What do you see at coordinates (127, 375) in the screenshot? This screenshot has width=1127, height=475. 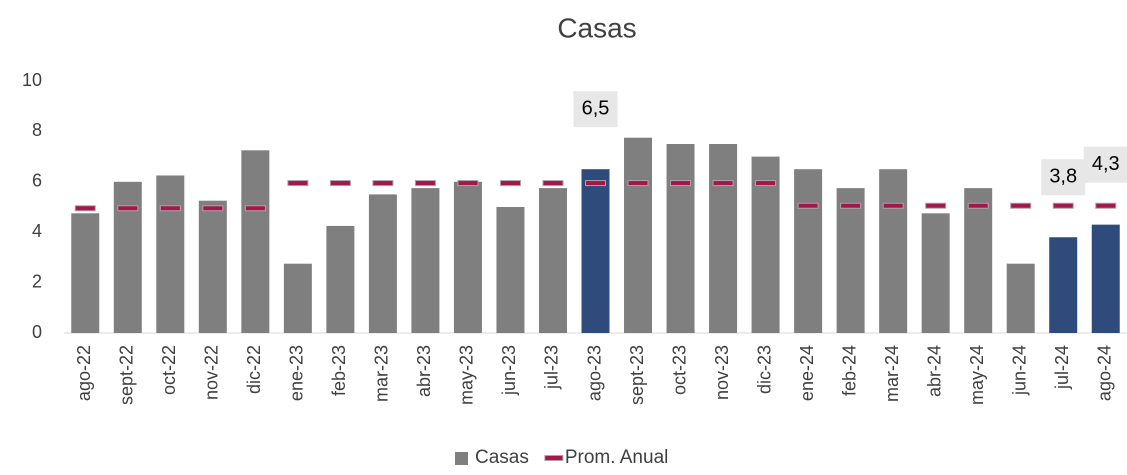 I see `x-tick-label: sept-22` at bounding box center [127, 375].